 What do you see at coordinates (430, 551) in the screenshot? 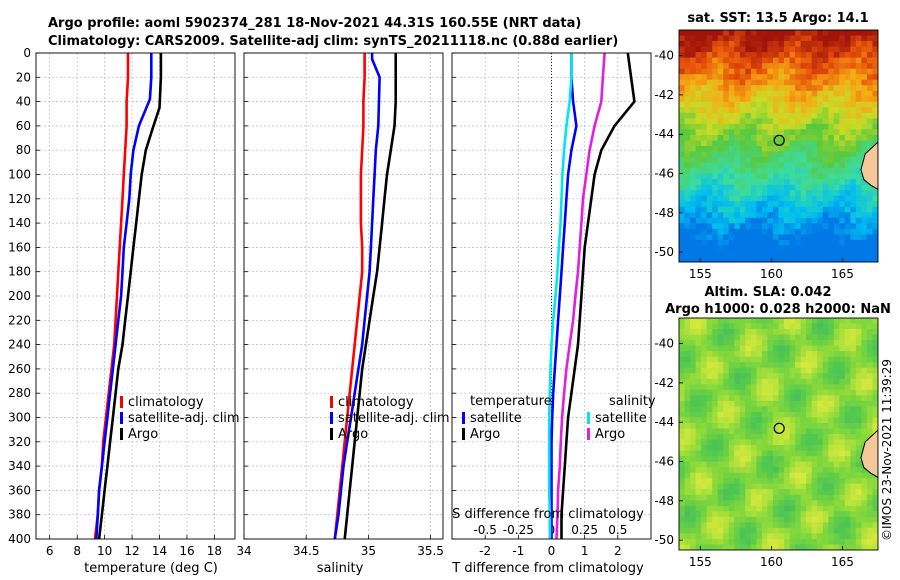
I see `x-tick-label: 35.5` at bounding box center [430, 551].